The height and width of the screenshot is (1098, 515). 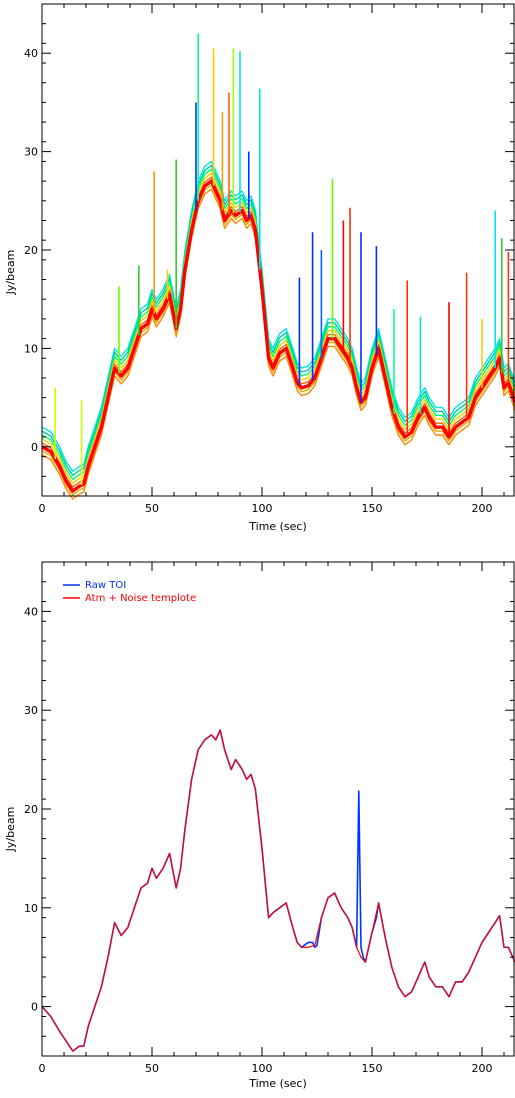 What do you see at coordinates (140, 598) in the screenshot?
I see `legend-label-template: Atm + Noise templote` at bounding box center [140, 598].